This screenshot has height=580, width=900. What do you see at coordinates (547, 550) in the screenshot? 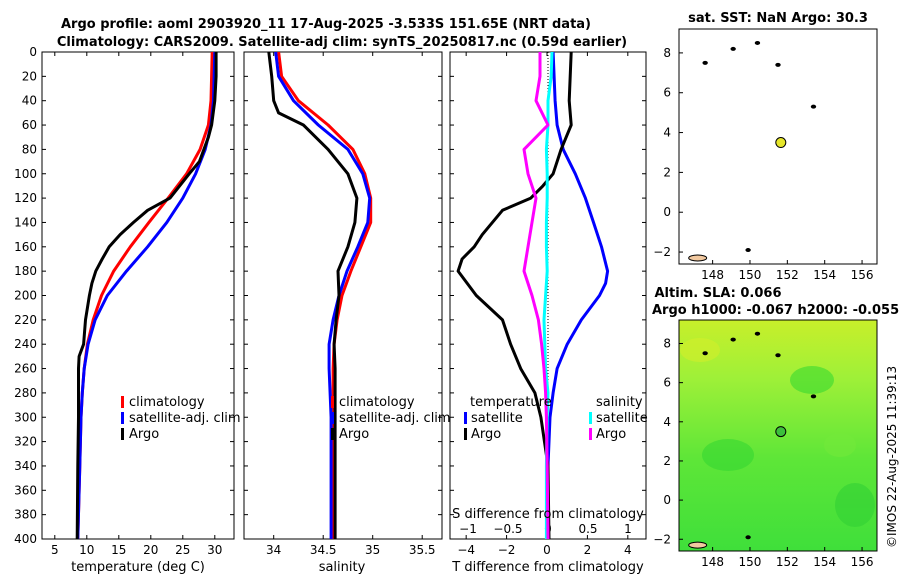
I see `x-tick-label: 0` at bounding box center [547, 550].